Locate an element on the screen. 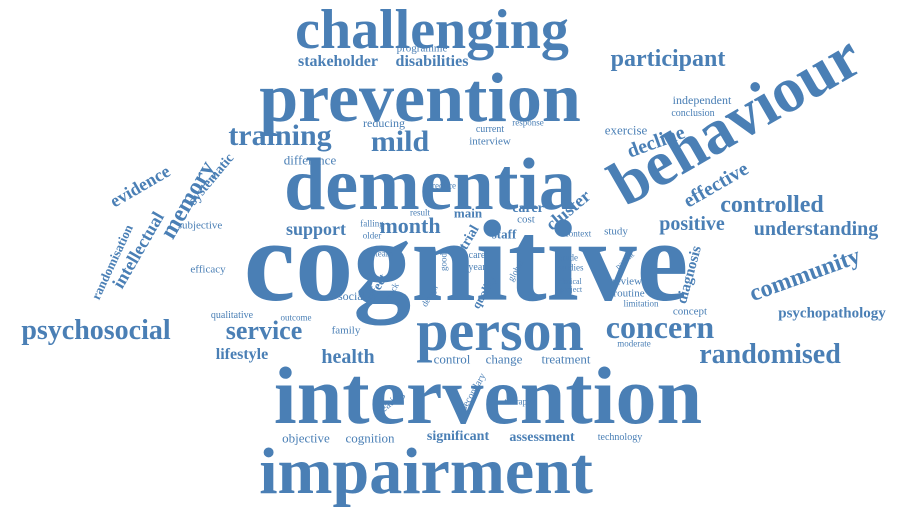 Image resolution: width=900 pixels, height=520 pixels. word-social: social is located at coordinates (352, 296).